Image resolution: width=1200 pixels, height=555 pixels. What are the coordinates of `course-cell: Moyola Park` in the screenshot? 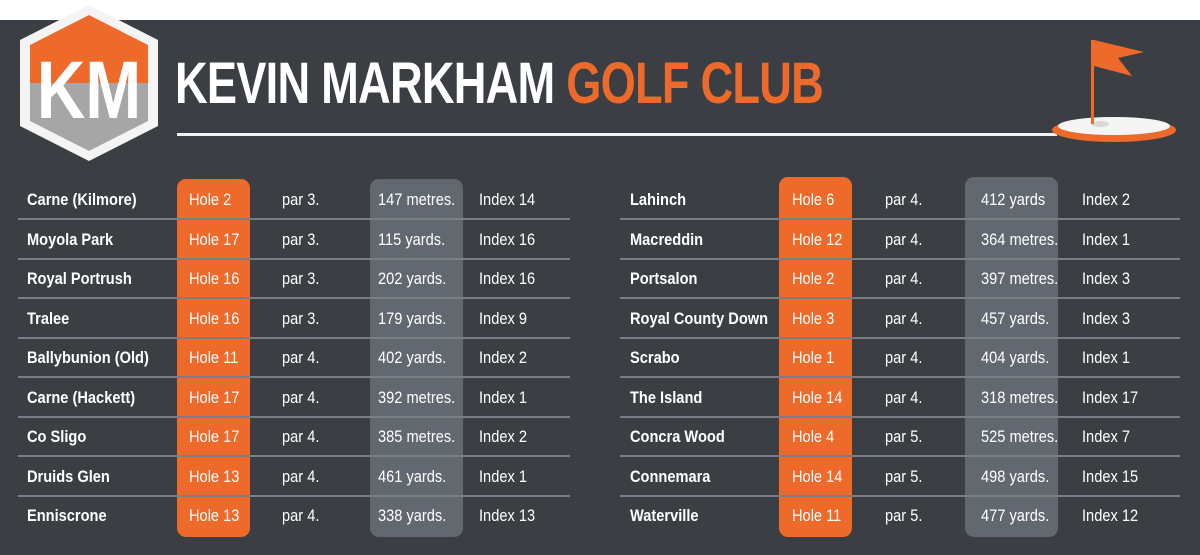 It's located at (70, 239).